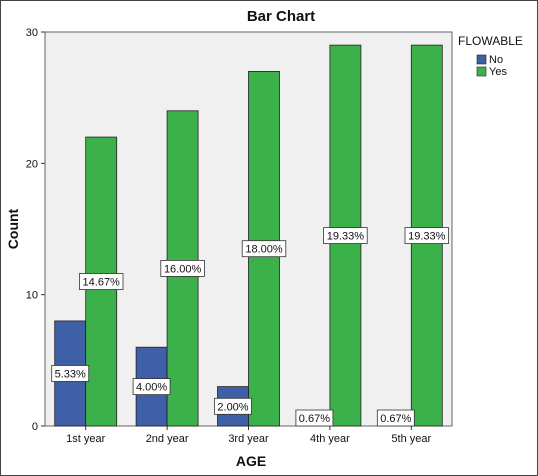 Image resolution: width=538 pixels, height=476 pixels. I want to click on data-label: 14.67%, so click(102, 283).